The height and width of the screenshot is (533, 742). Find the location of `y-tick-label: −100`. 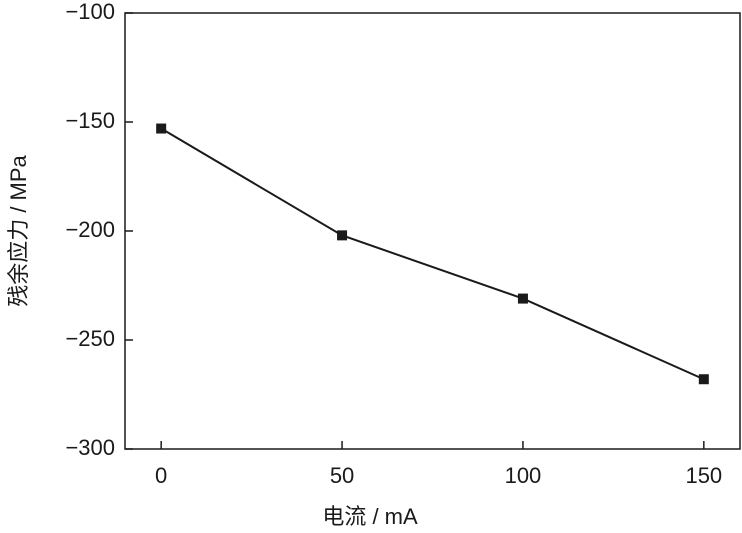

y-tick-label: −100 is located at coordinates (90, 12).